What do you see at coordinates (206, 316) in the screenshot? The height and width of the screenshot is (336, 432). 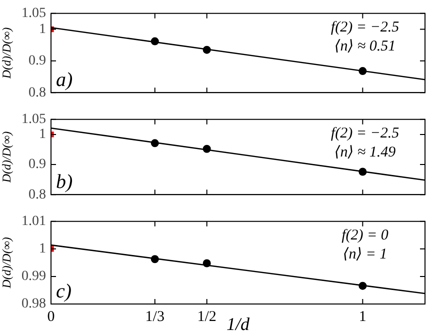 I see `x-tick-label: 1/2` at bounding box center [206, 316].